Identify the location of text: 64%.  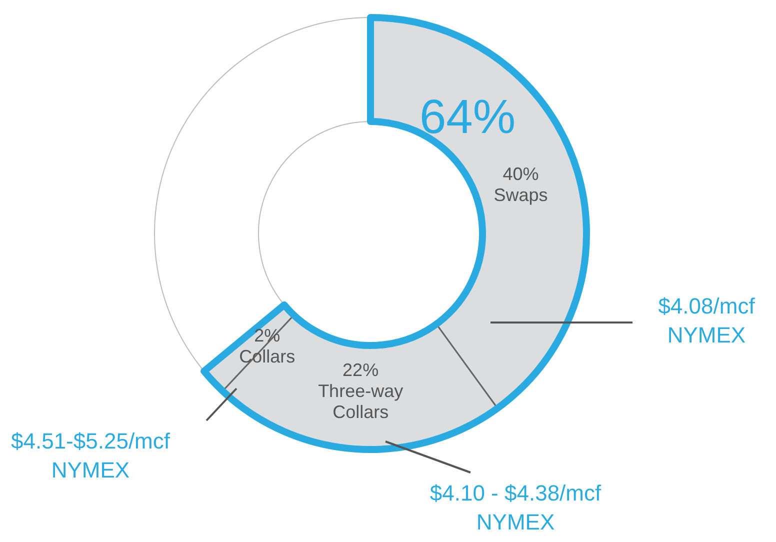
(467, 117).